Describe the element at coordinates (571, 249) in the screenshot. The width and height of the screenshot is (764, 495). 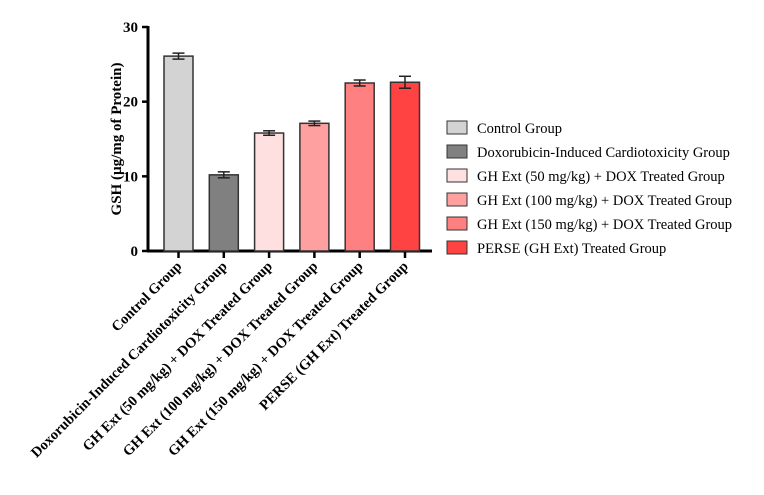
I see `legend-label: PERSE (GH Ext) Treated Group` at that location.